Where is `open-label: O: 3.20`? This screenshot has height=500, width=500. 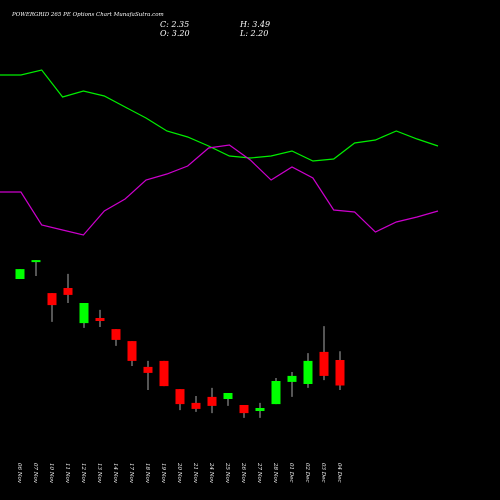
open-label: O: 3.20 is located at coordinates (175, 33).